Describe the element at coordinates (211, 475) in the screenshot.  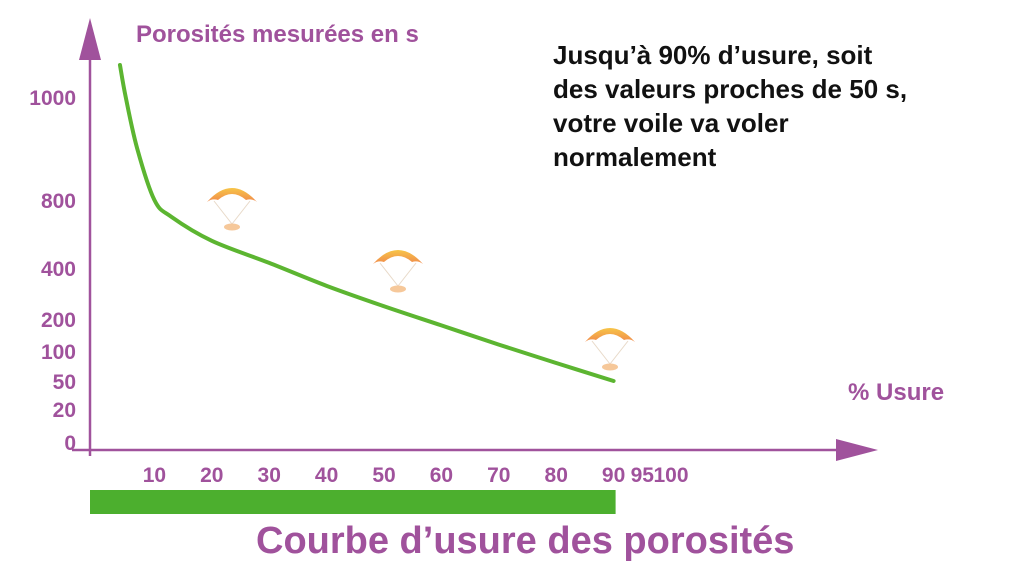
I see `x-tick-label: 20` at that location.